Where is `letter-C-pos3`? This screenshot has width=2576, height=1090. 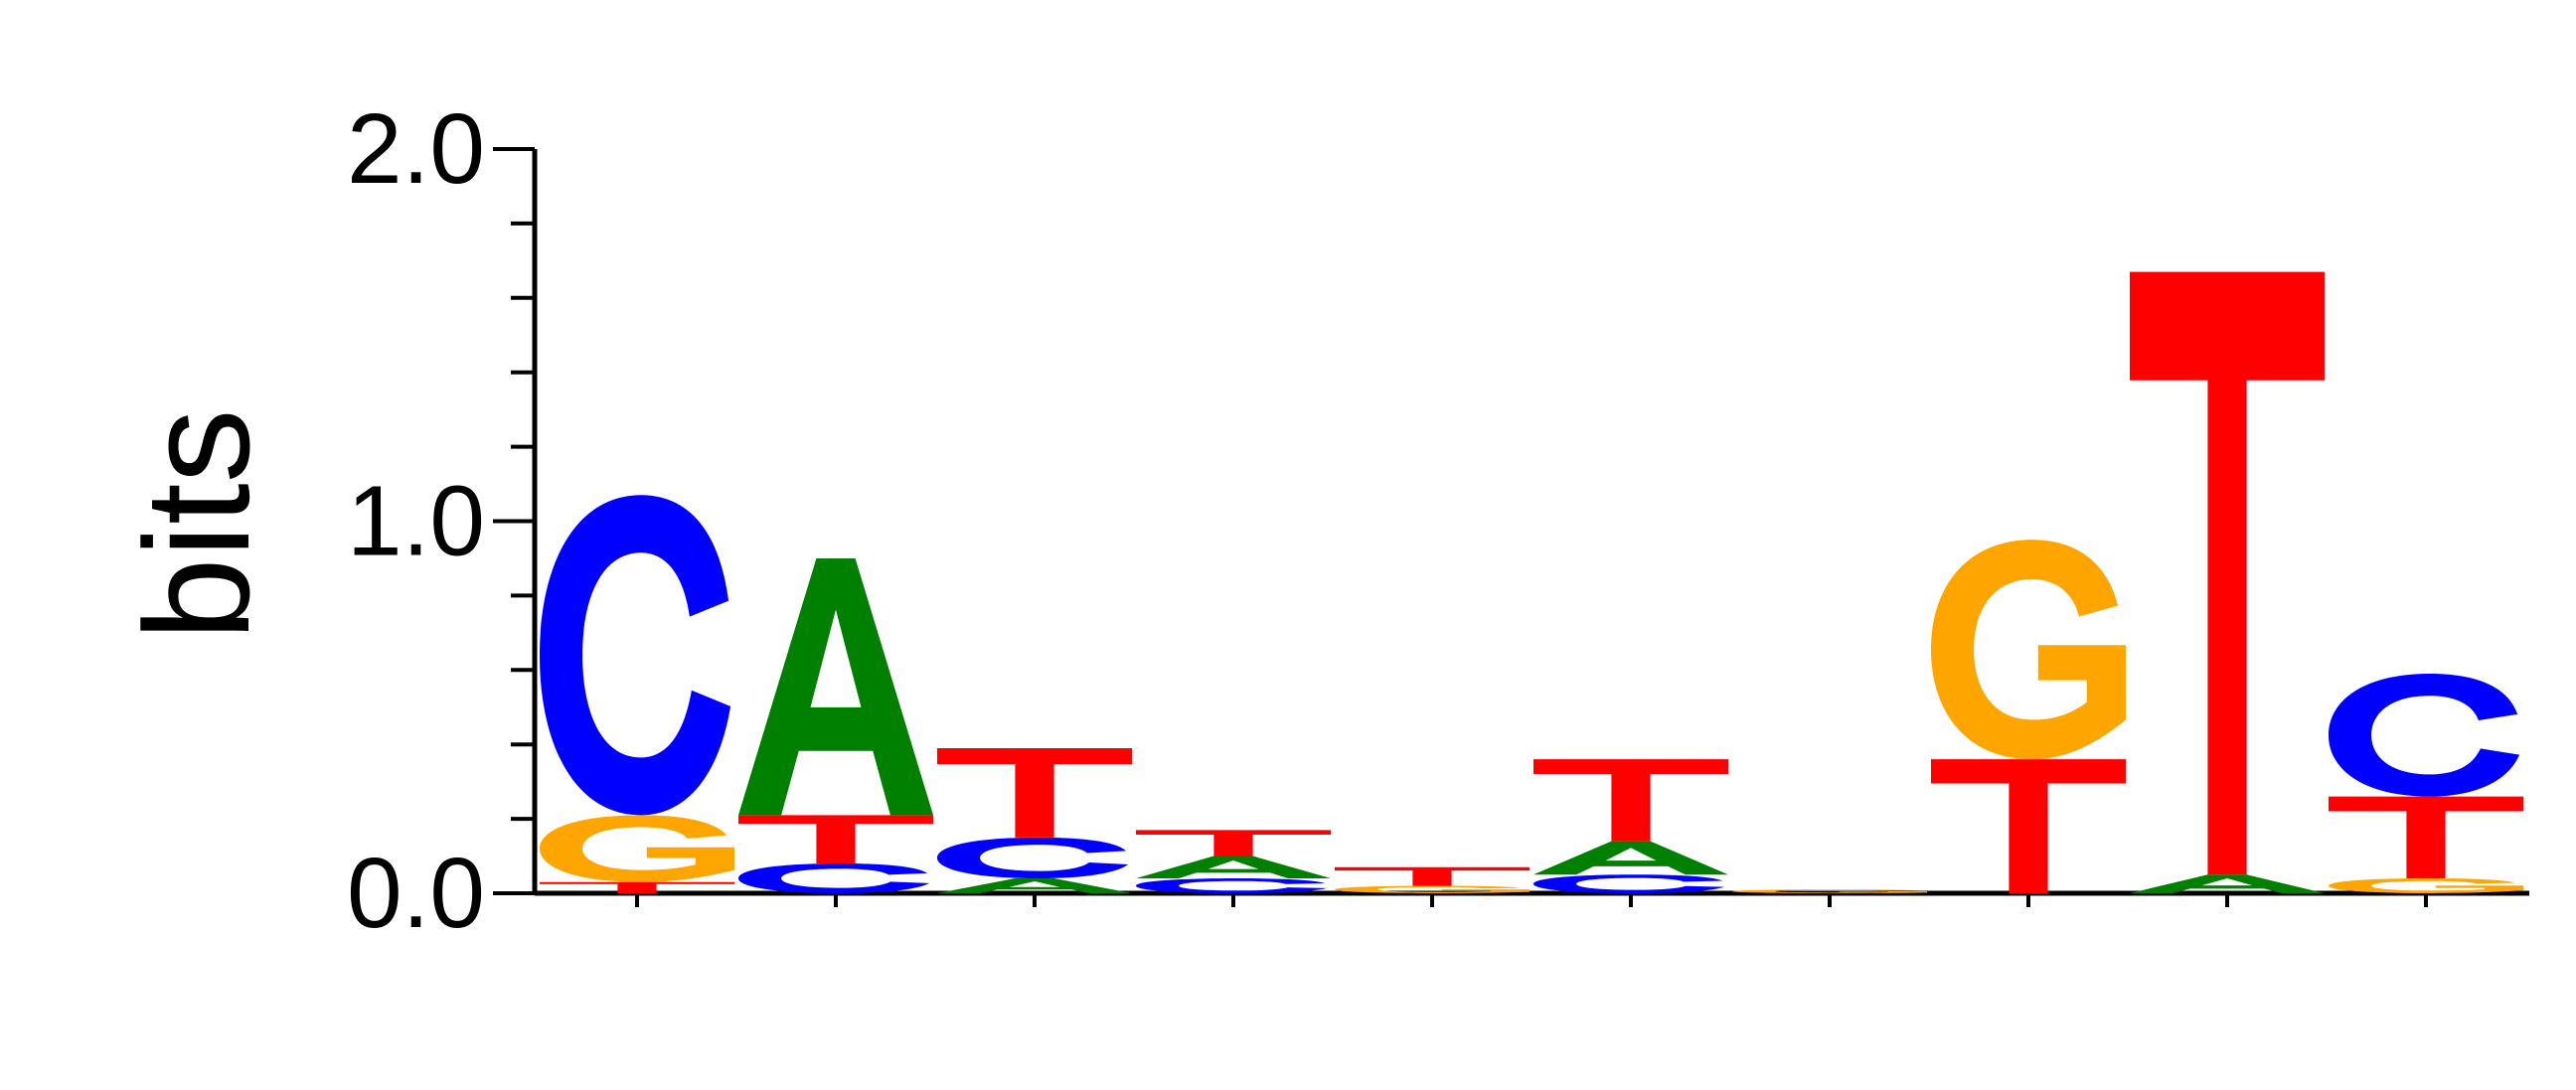
letter-C-pos3 is located at coordinates (1033, 858).